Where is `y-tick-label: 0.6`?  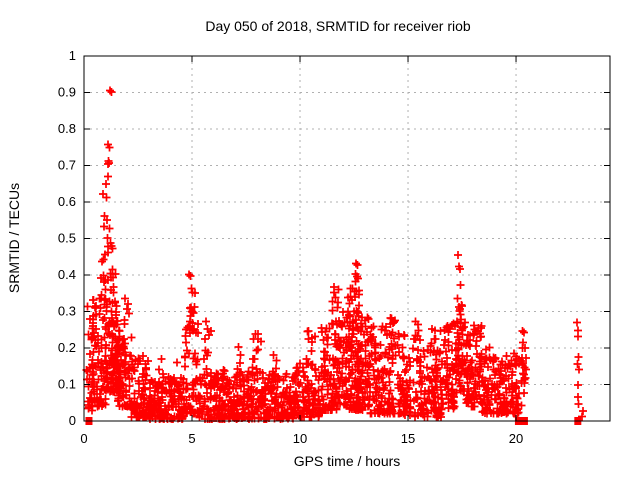 y-tick-label: 0.6 is located at coordinates (67, 201).